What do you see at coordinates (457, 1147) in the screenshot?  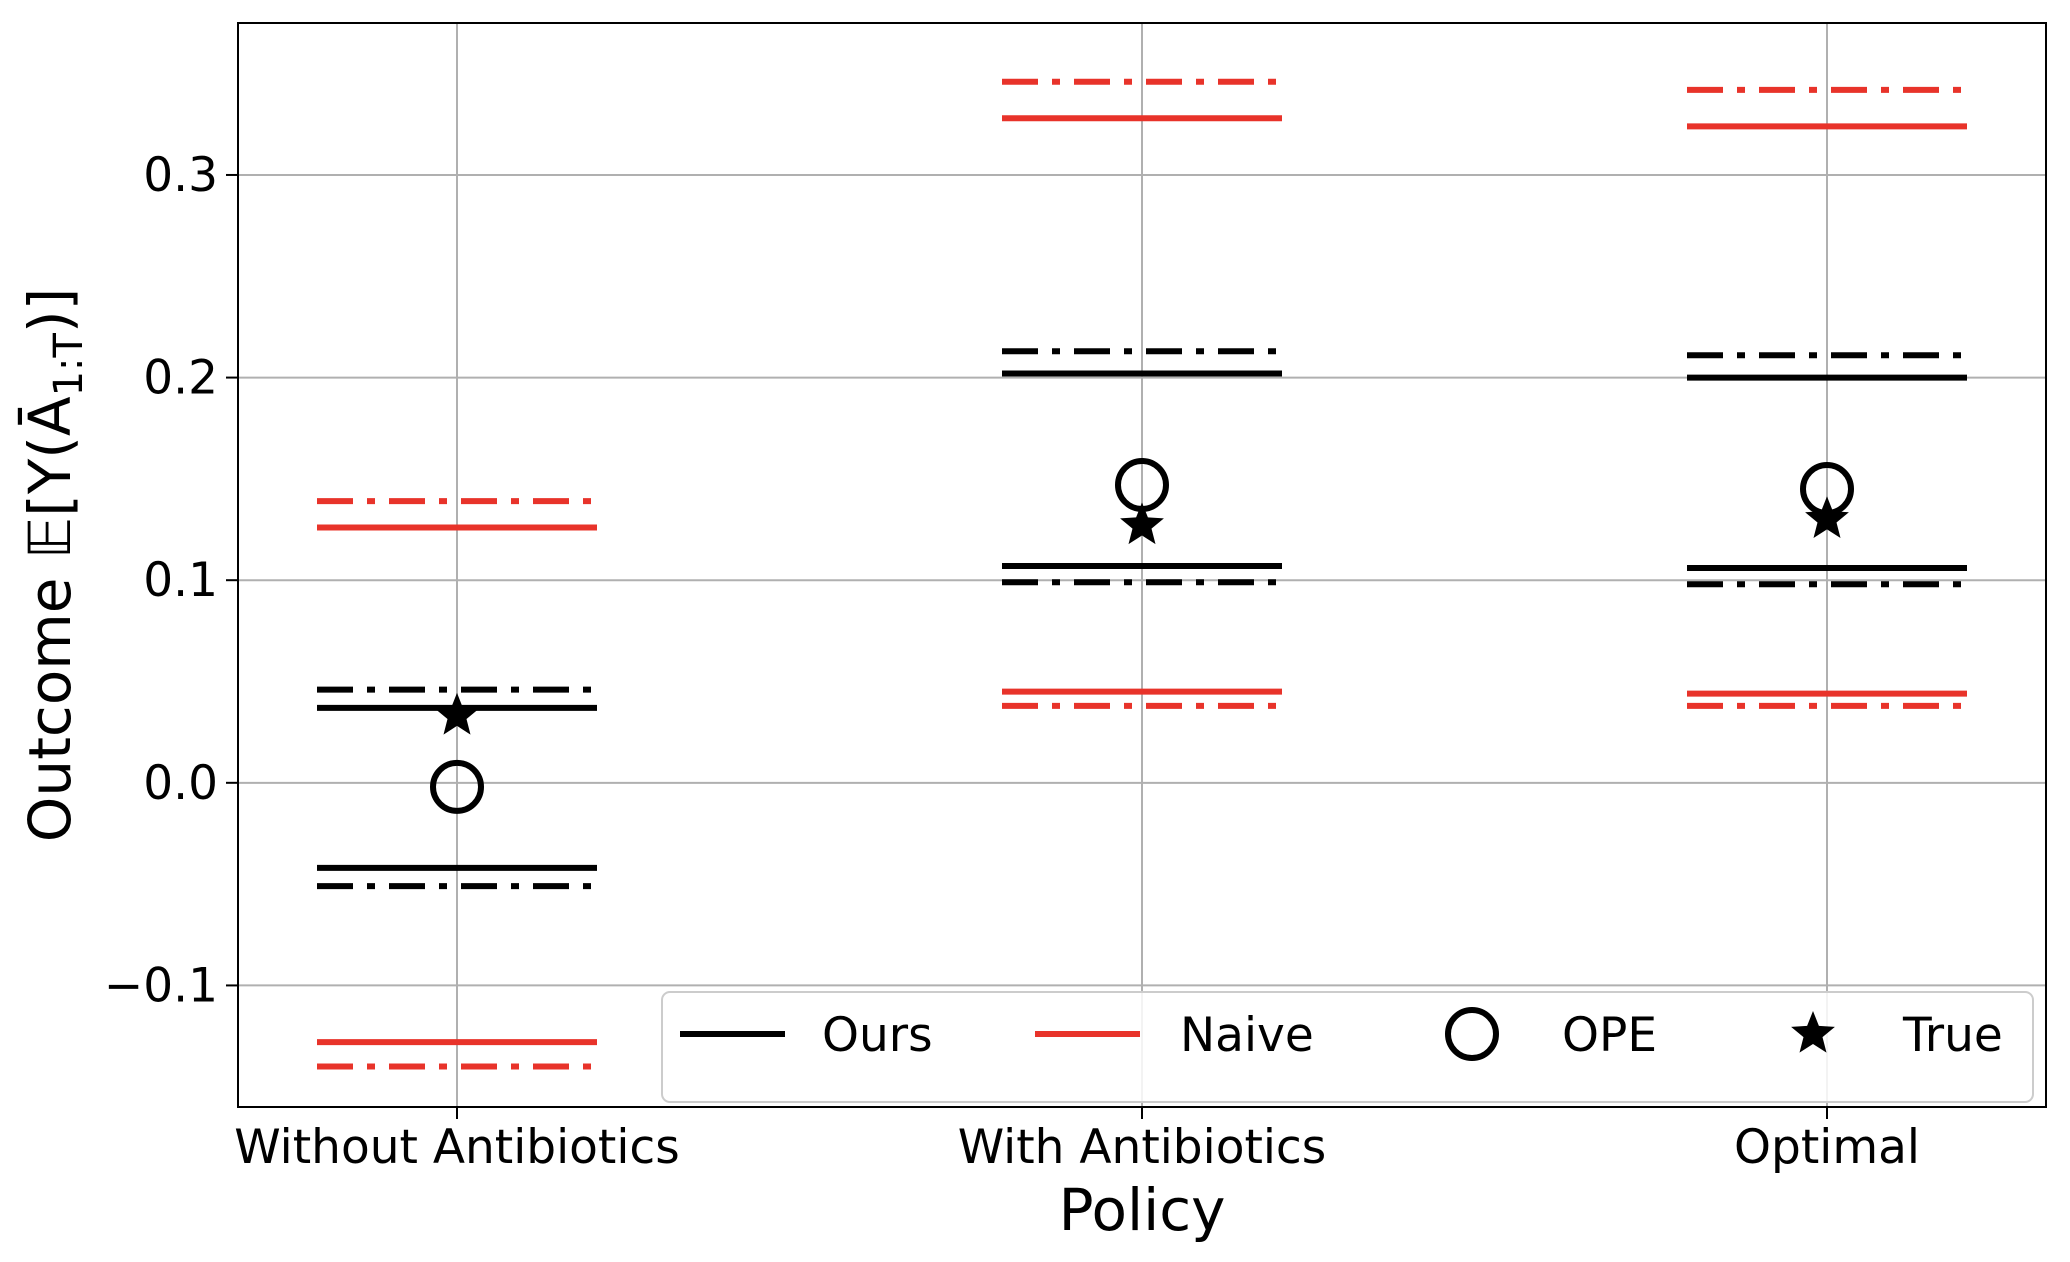 I see `x-tick-label: Without Antibiotics` at bounding box center [457, 1147].